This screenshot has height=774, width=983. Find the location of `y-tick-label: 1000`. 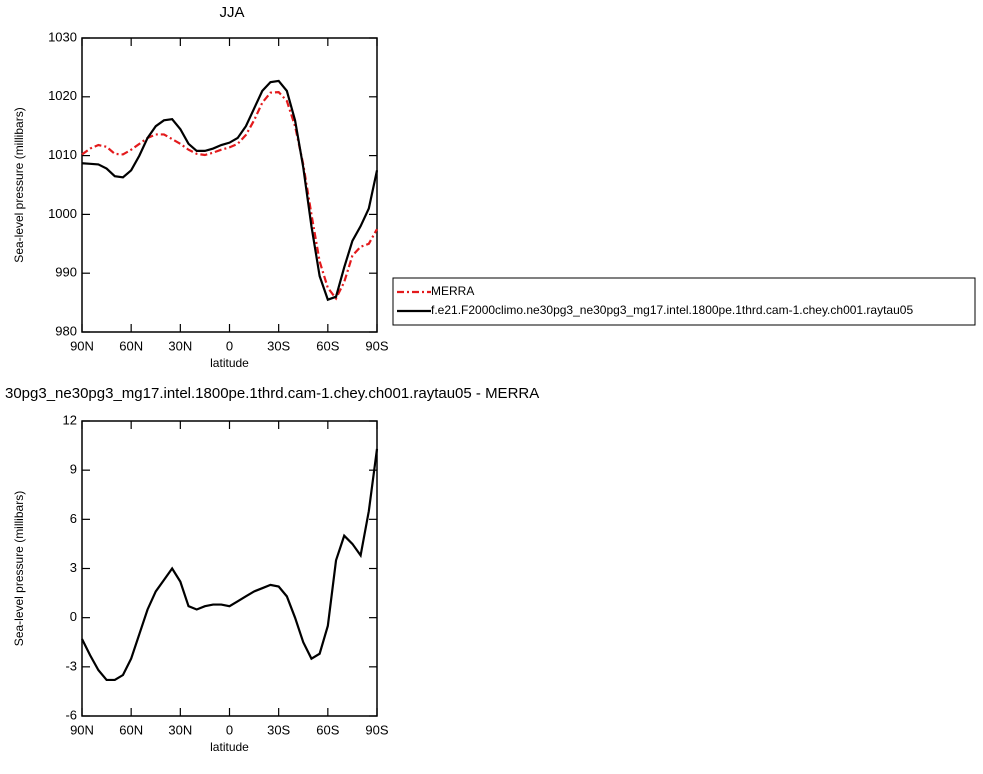

y-tick-label: 1000 is located at coordinates (62, 213).